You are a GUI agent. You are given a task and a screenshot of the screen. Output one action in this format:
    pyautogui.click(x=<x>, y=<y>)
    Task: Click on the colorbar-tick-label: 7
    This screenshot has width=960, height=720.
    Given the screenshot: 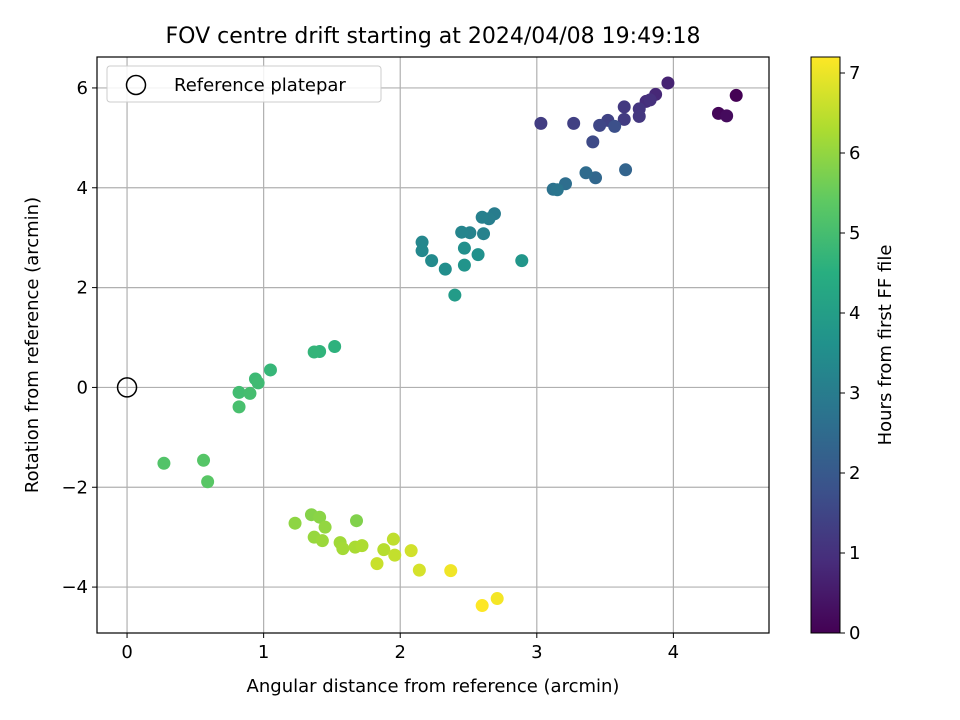 What is the action you would take?
    pyautogui.click(x=854, y=73)
    